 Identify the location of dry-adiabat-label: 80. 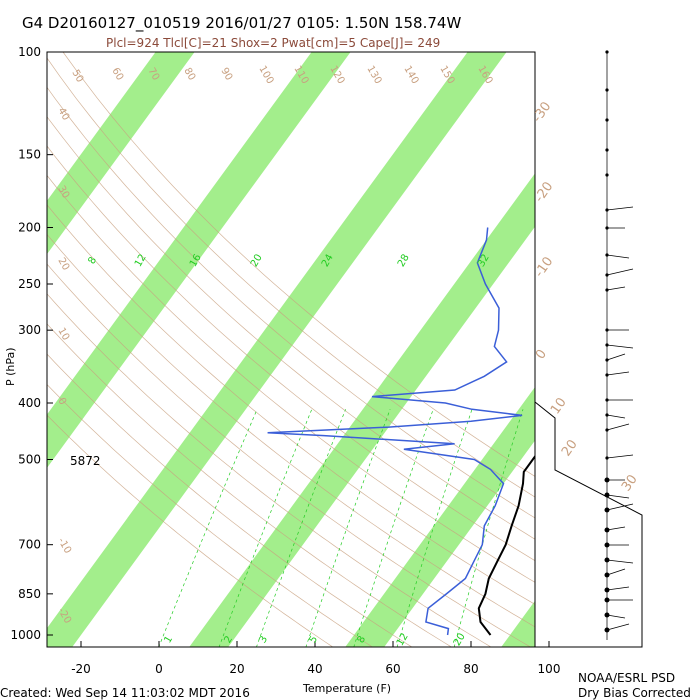
(189, 74).